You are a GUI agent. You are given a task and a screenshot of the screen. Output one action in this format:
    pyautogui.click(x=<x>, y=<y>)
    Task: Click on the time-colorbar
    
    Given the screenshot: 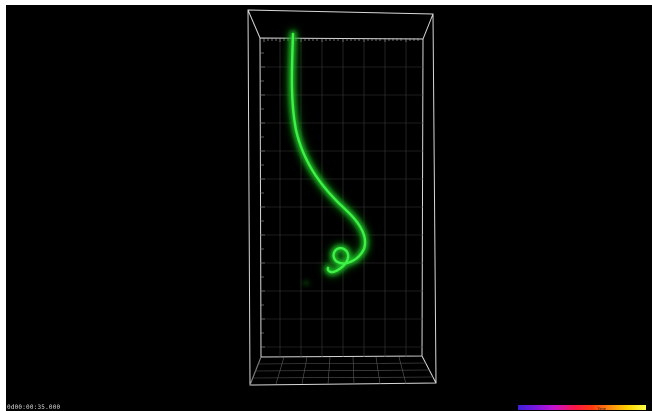 What is the action you would take?
    pyautogui.click(x=582, y=407)
    